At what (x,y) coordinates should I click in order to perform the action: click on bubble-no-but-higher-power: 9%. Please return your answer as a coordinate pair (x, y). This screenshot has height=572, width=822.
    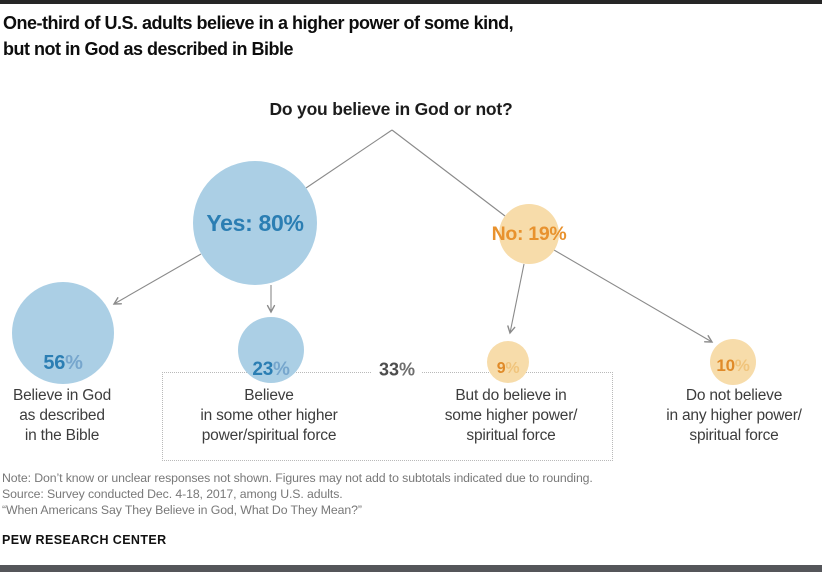
    Looking at the image, I should click on (508, 362).